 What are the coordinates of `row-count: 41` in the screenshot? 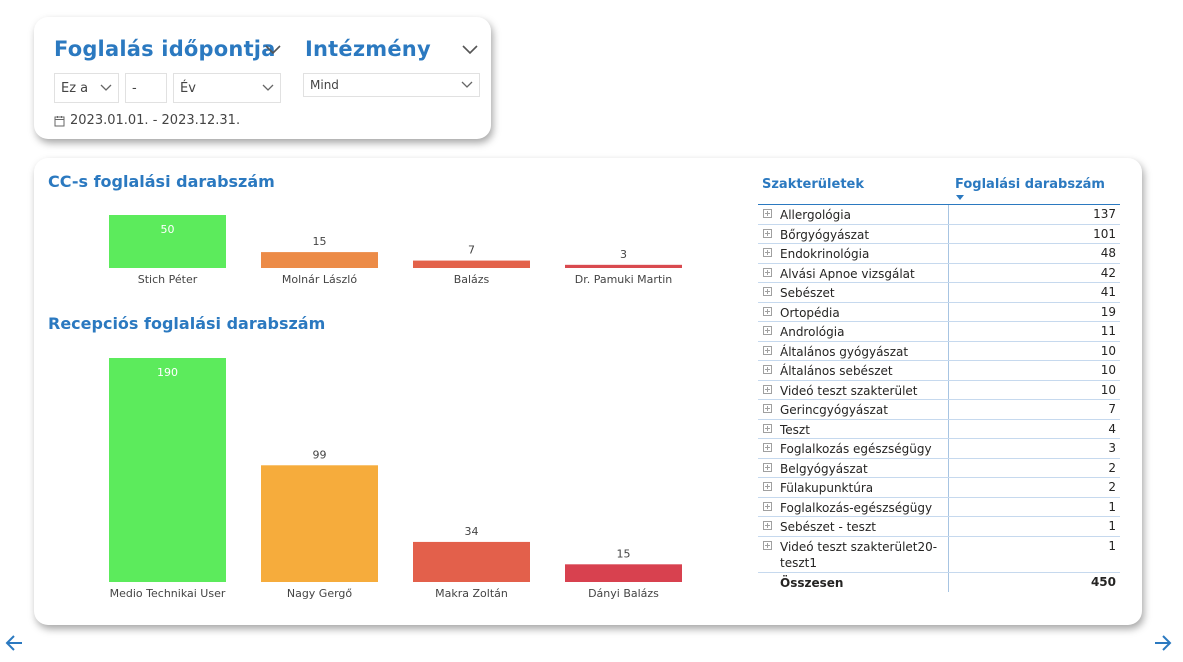 It's located at (1108, 292).